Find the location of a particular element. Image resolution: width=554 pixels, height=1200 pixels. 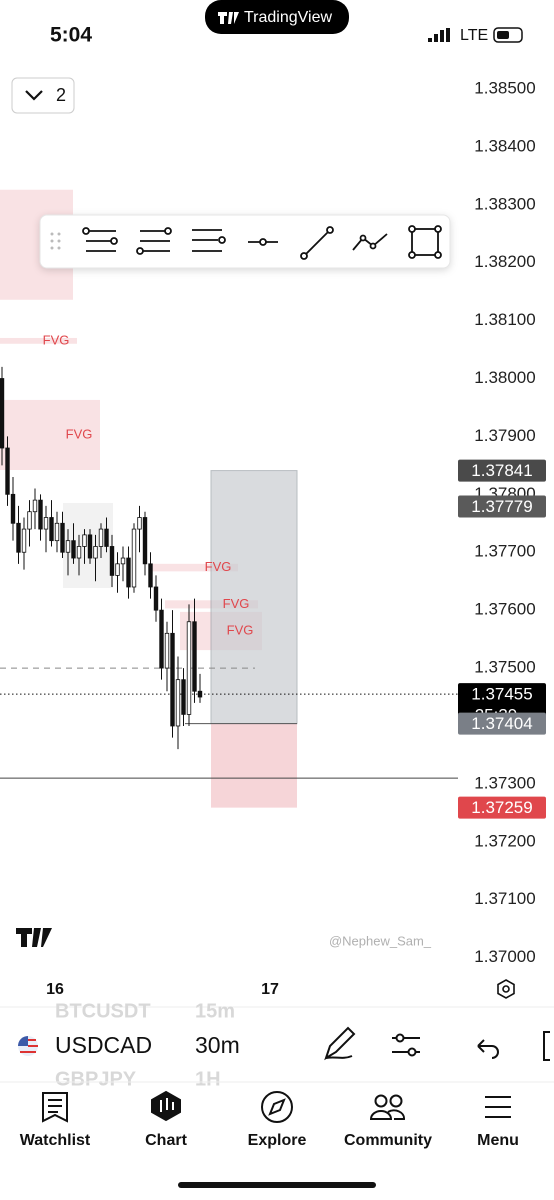

tool-path is located at coordinates (370, 242).